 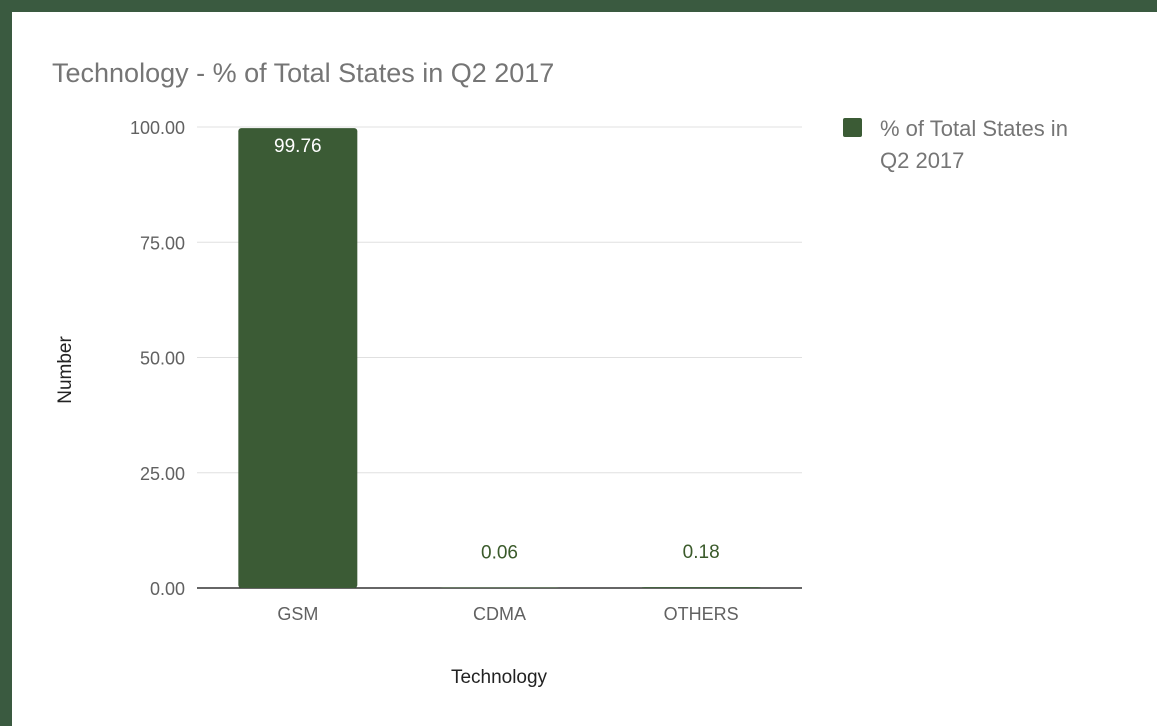 I want to click on x-tick-label: OTHERS, so click(x=701, y=614).